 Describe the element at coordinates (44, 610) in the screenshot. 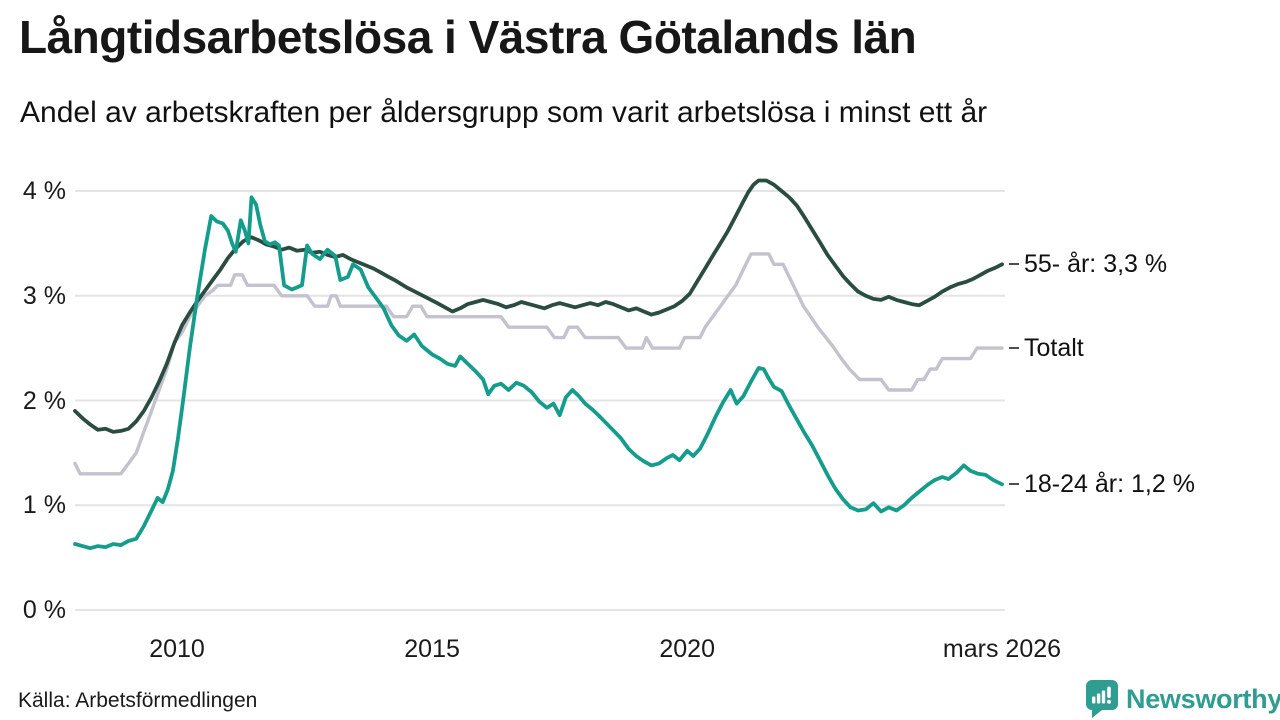

I see `y-axis-tick-label: 0 %` at that location.